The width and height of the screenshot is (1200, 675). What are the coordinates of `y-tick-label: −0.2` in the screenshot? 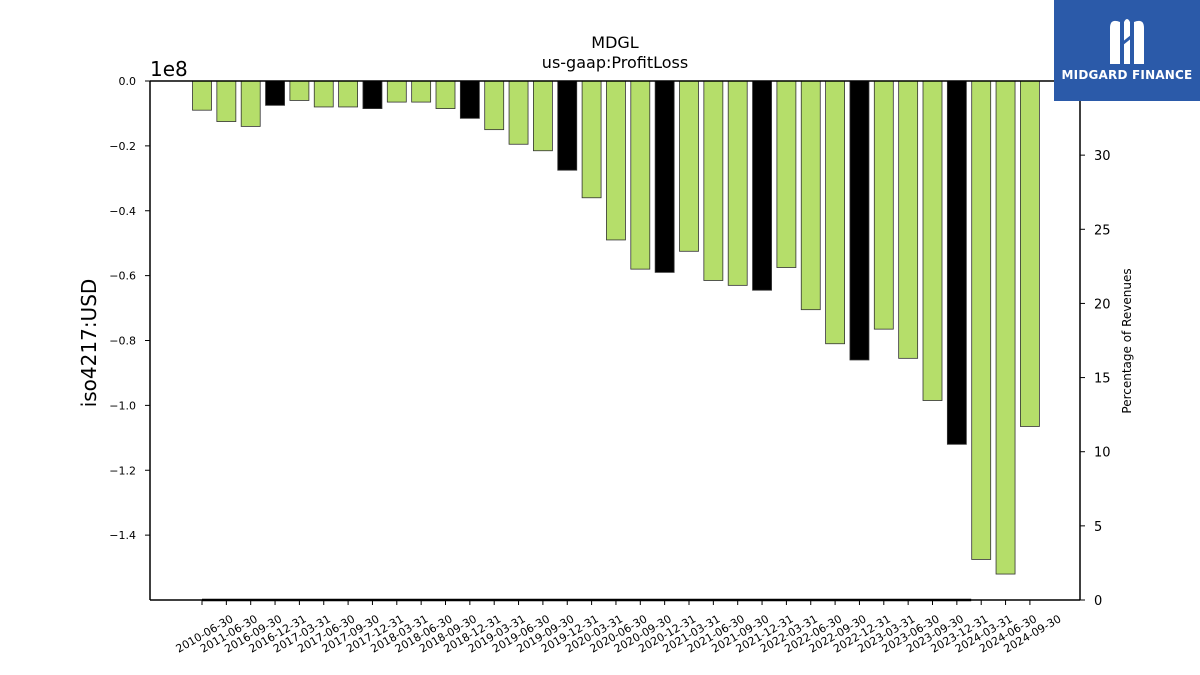 It's located at (122, 146).